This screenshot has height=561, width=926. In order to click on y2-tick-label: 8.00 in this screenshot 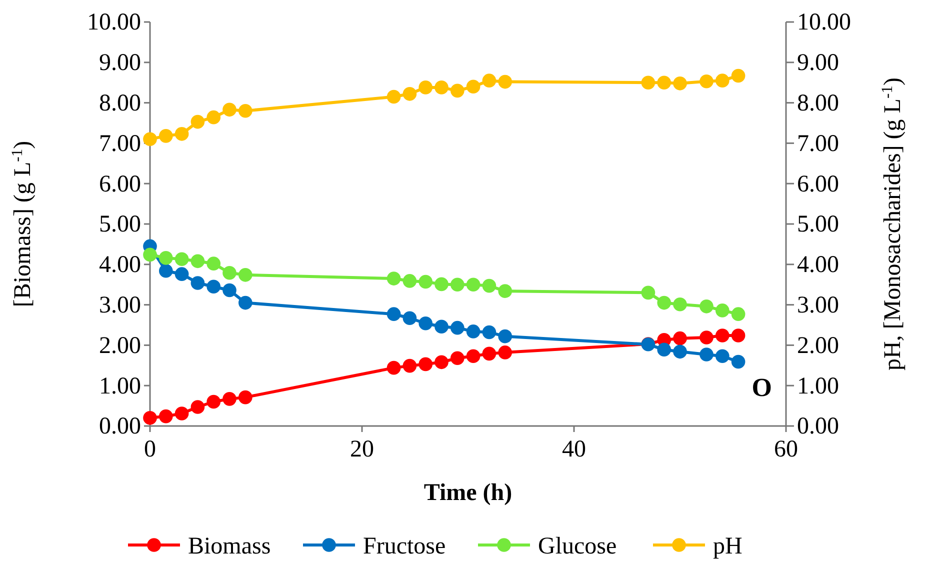, I will do `click(818, 103)`.